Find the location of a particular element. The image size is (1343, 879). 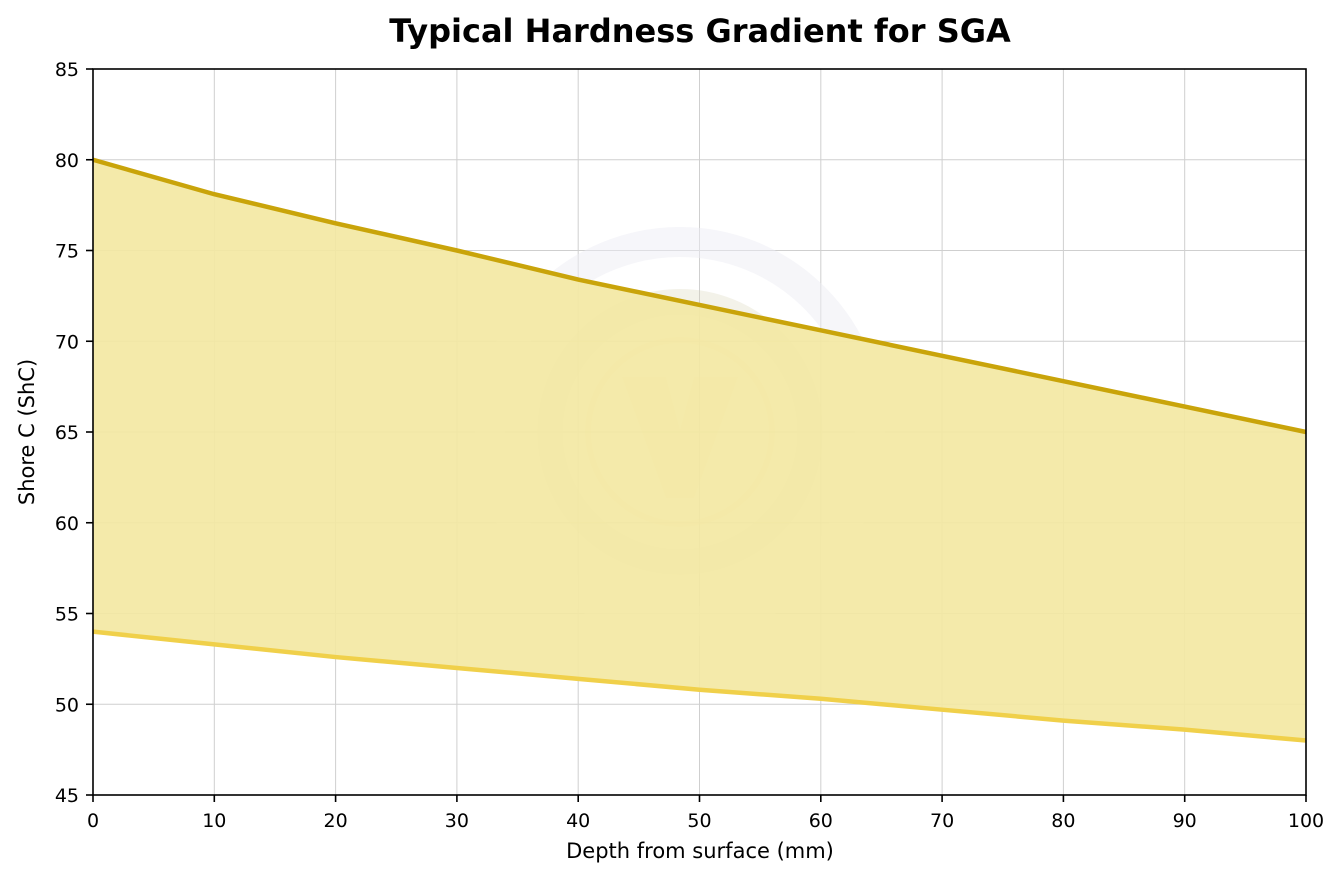

svg-text: 85 is located at coordinates (67, 70).